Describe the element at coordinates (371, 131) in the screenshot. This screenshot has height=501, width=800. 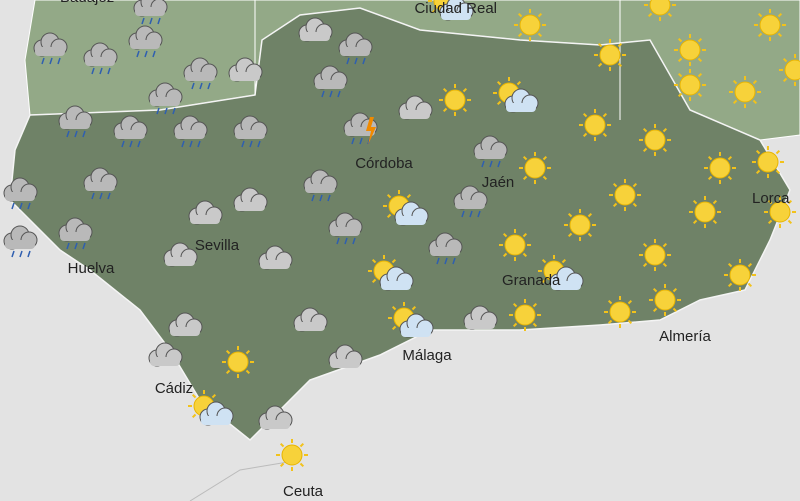
I see `lightning` at that location.